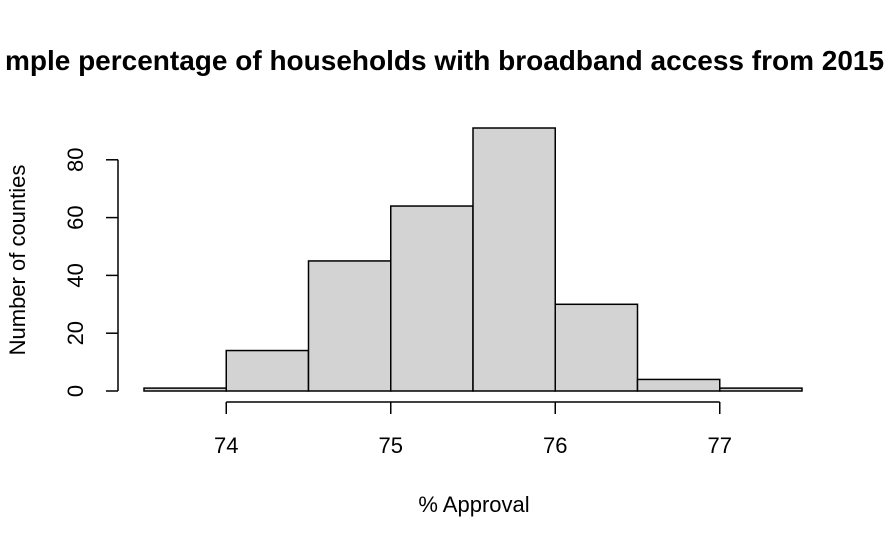 This screenshot has height=549, width=889. What do you see at coordinates (555, 445) in the screenshot?
I see `x-tick-label: 76` at bounding box center [555, 445].